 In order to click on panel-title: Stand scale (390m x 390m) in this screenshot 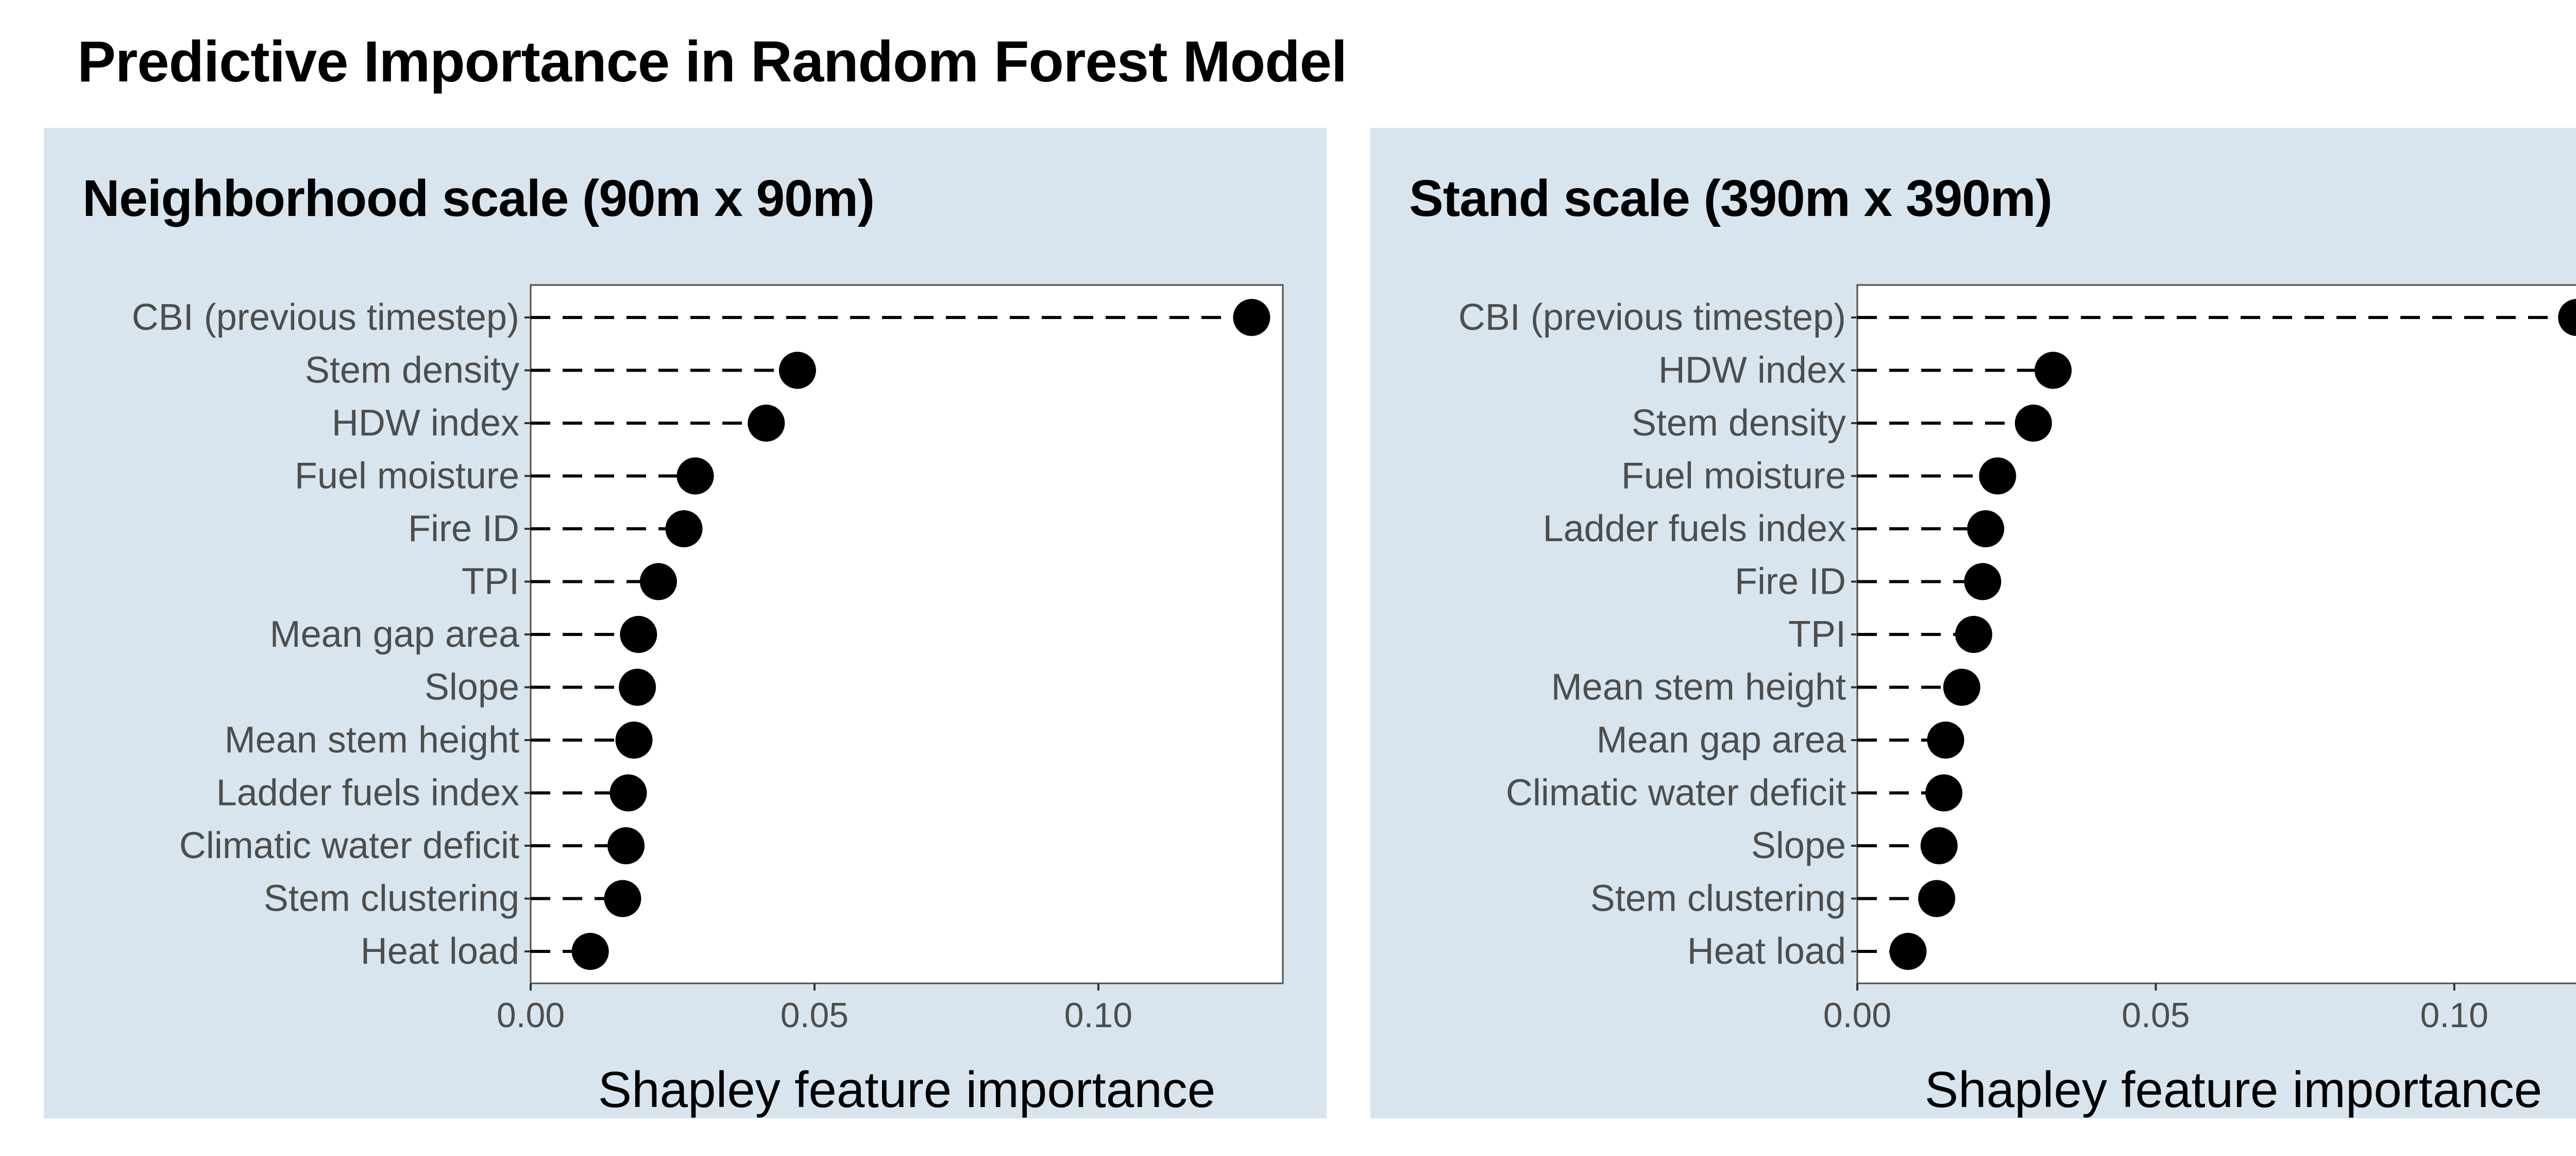, I will do `click(1731, 198)`.